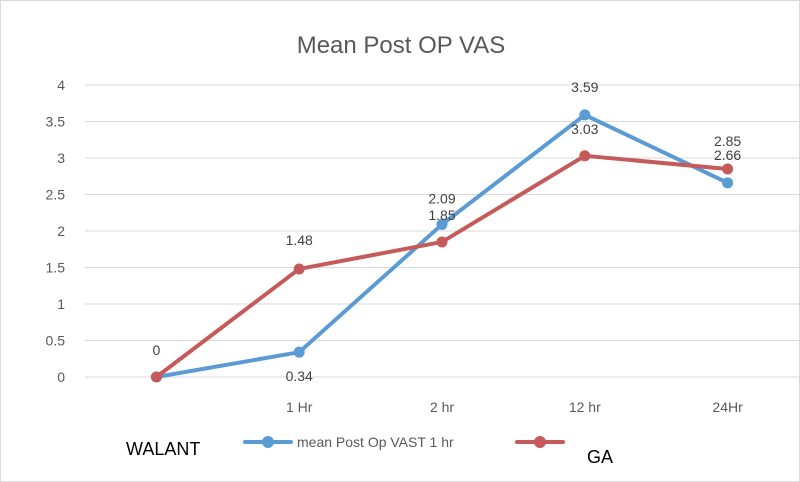 The height and width of the screenshot is (482, 800). I want to click on data-label: 2.66, so click(727, 155).